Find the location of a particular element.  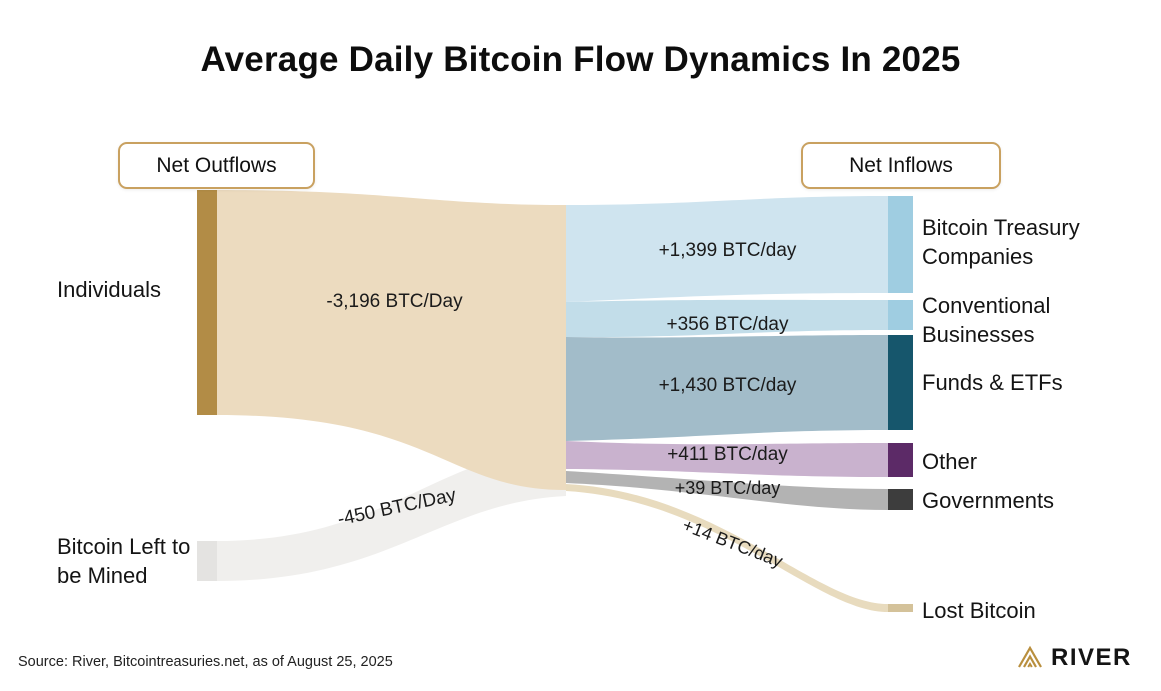

node-lost is located at coordinates (900, 608).